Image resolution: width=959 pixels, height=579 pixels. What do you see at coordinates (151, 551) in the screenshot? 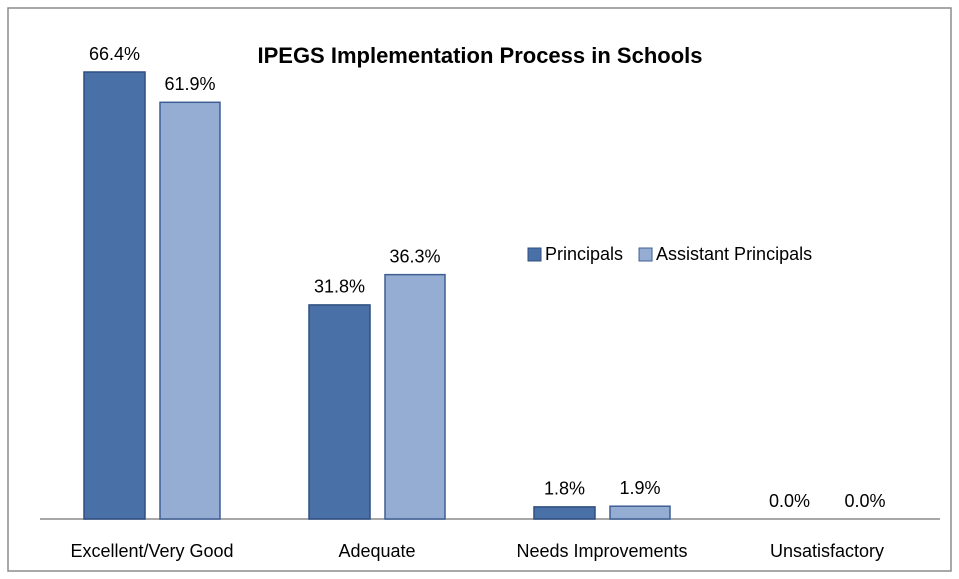
I see `x-tick-label: Excellent/Very Good` at bounding box center [151, 551].